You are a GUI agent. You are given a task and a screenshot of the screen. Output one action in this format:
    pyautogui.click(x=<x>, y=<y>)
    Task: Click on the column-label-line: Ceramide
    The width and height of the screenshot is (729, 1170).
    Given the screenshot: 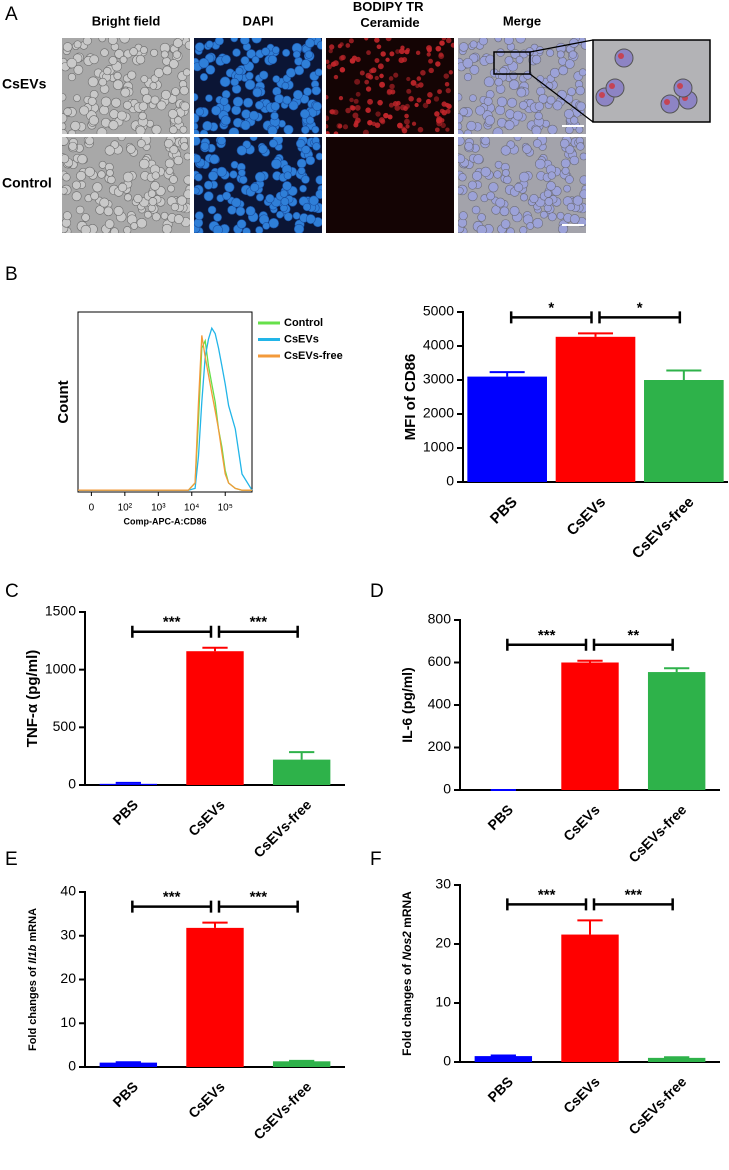 What is the action you would take?
    pyautogui.click(x=389, y=22)
    